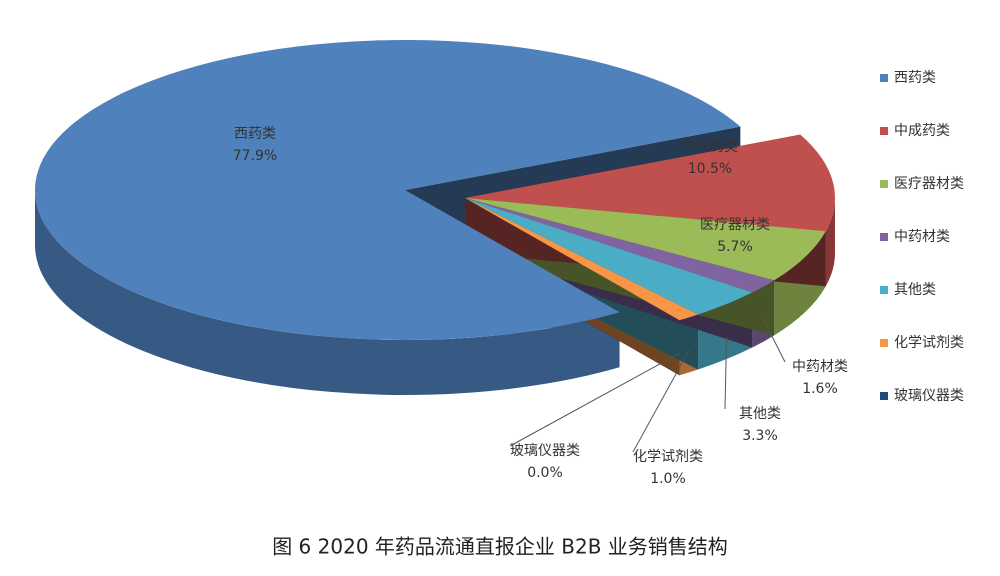 This screenshot has width=1000, height=576. What do you see at coordinates (545, 473) in the screenshot?
I see `data-label-value: 0.0%` at bounding box center [545, 473].